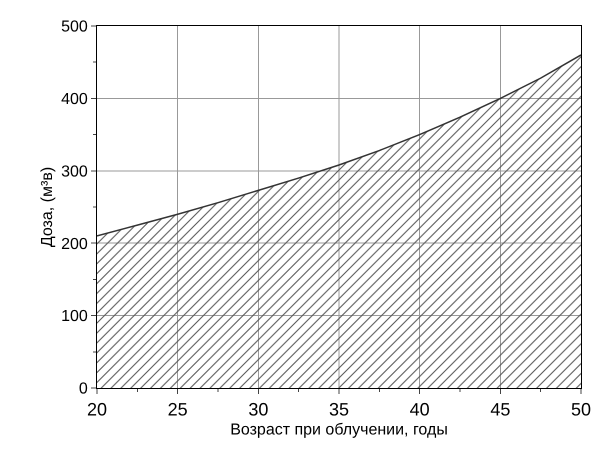  Describe the element at coordinates (74, 317) in the screenshot. I see `y-tick-label: 100` at that location.